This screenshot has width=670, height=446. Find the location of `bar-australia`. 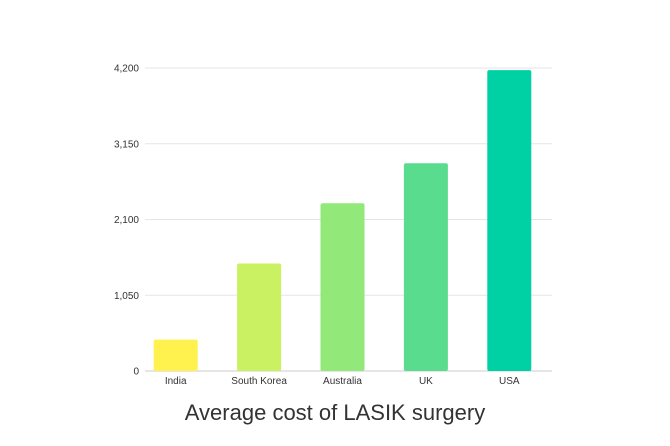

bar-australia is located at coordinates (342, 287).